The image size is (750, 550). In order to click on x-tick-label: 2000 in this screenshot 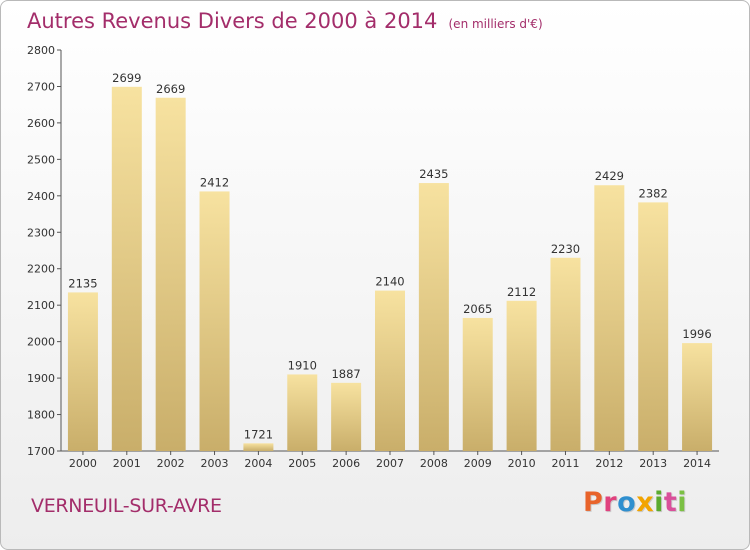, I will do `click(83, 463)`.